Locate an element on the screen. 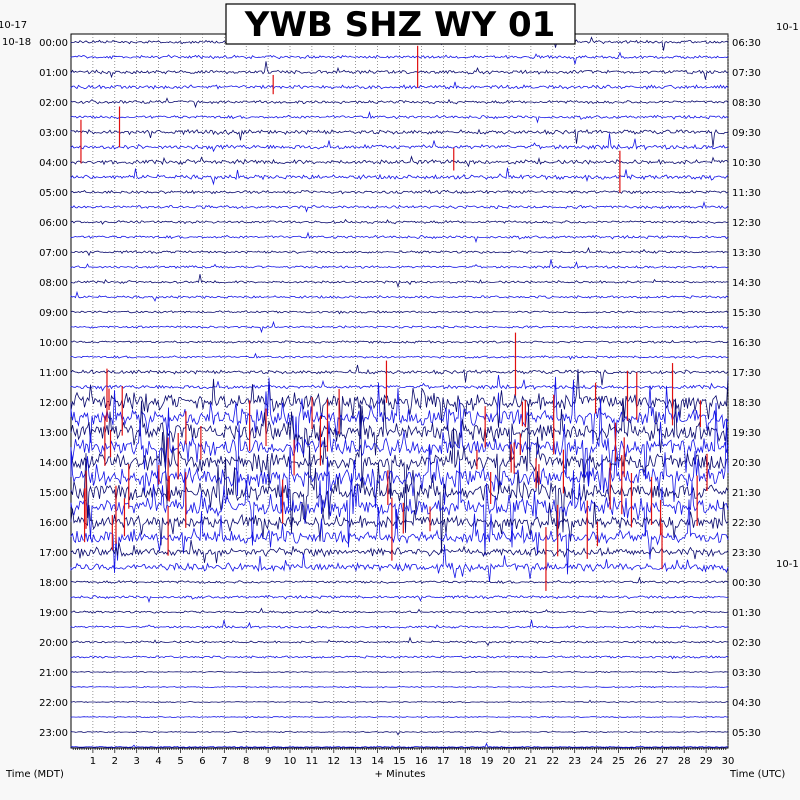  x-tick-label: 27 is located at coordinates (662, 761).